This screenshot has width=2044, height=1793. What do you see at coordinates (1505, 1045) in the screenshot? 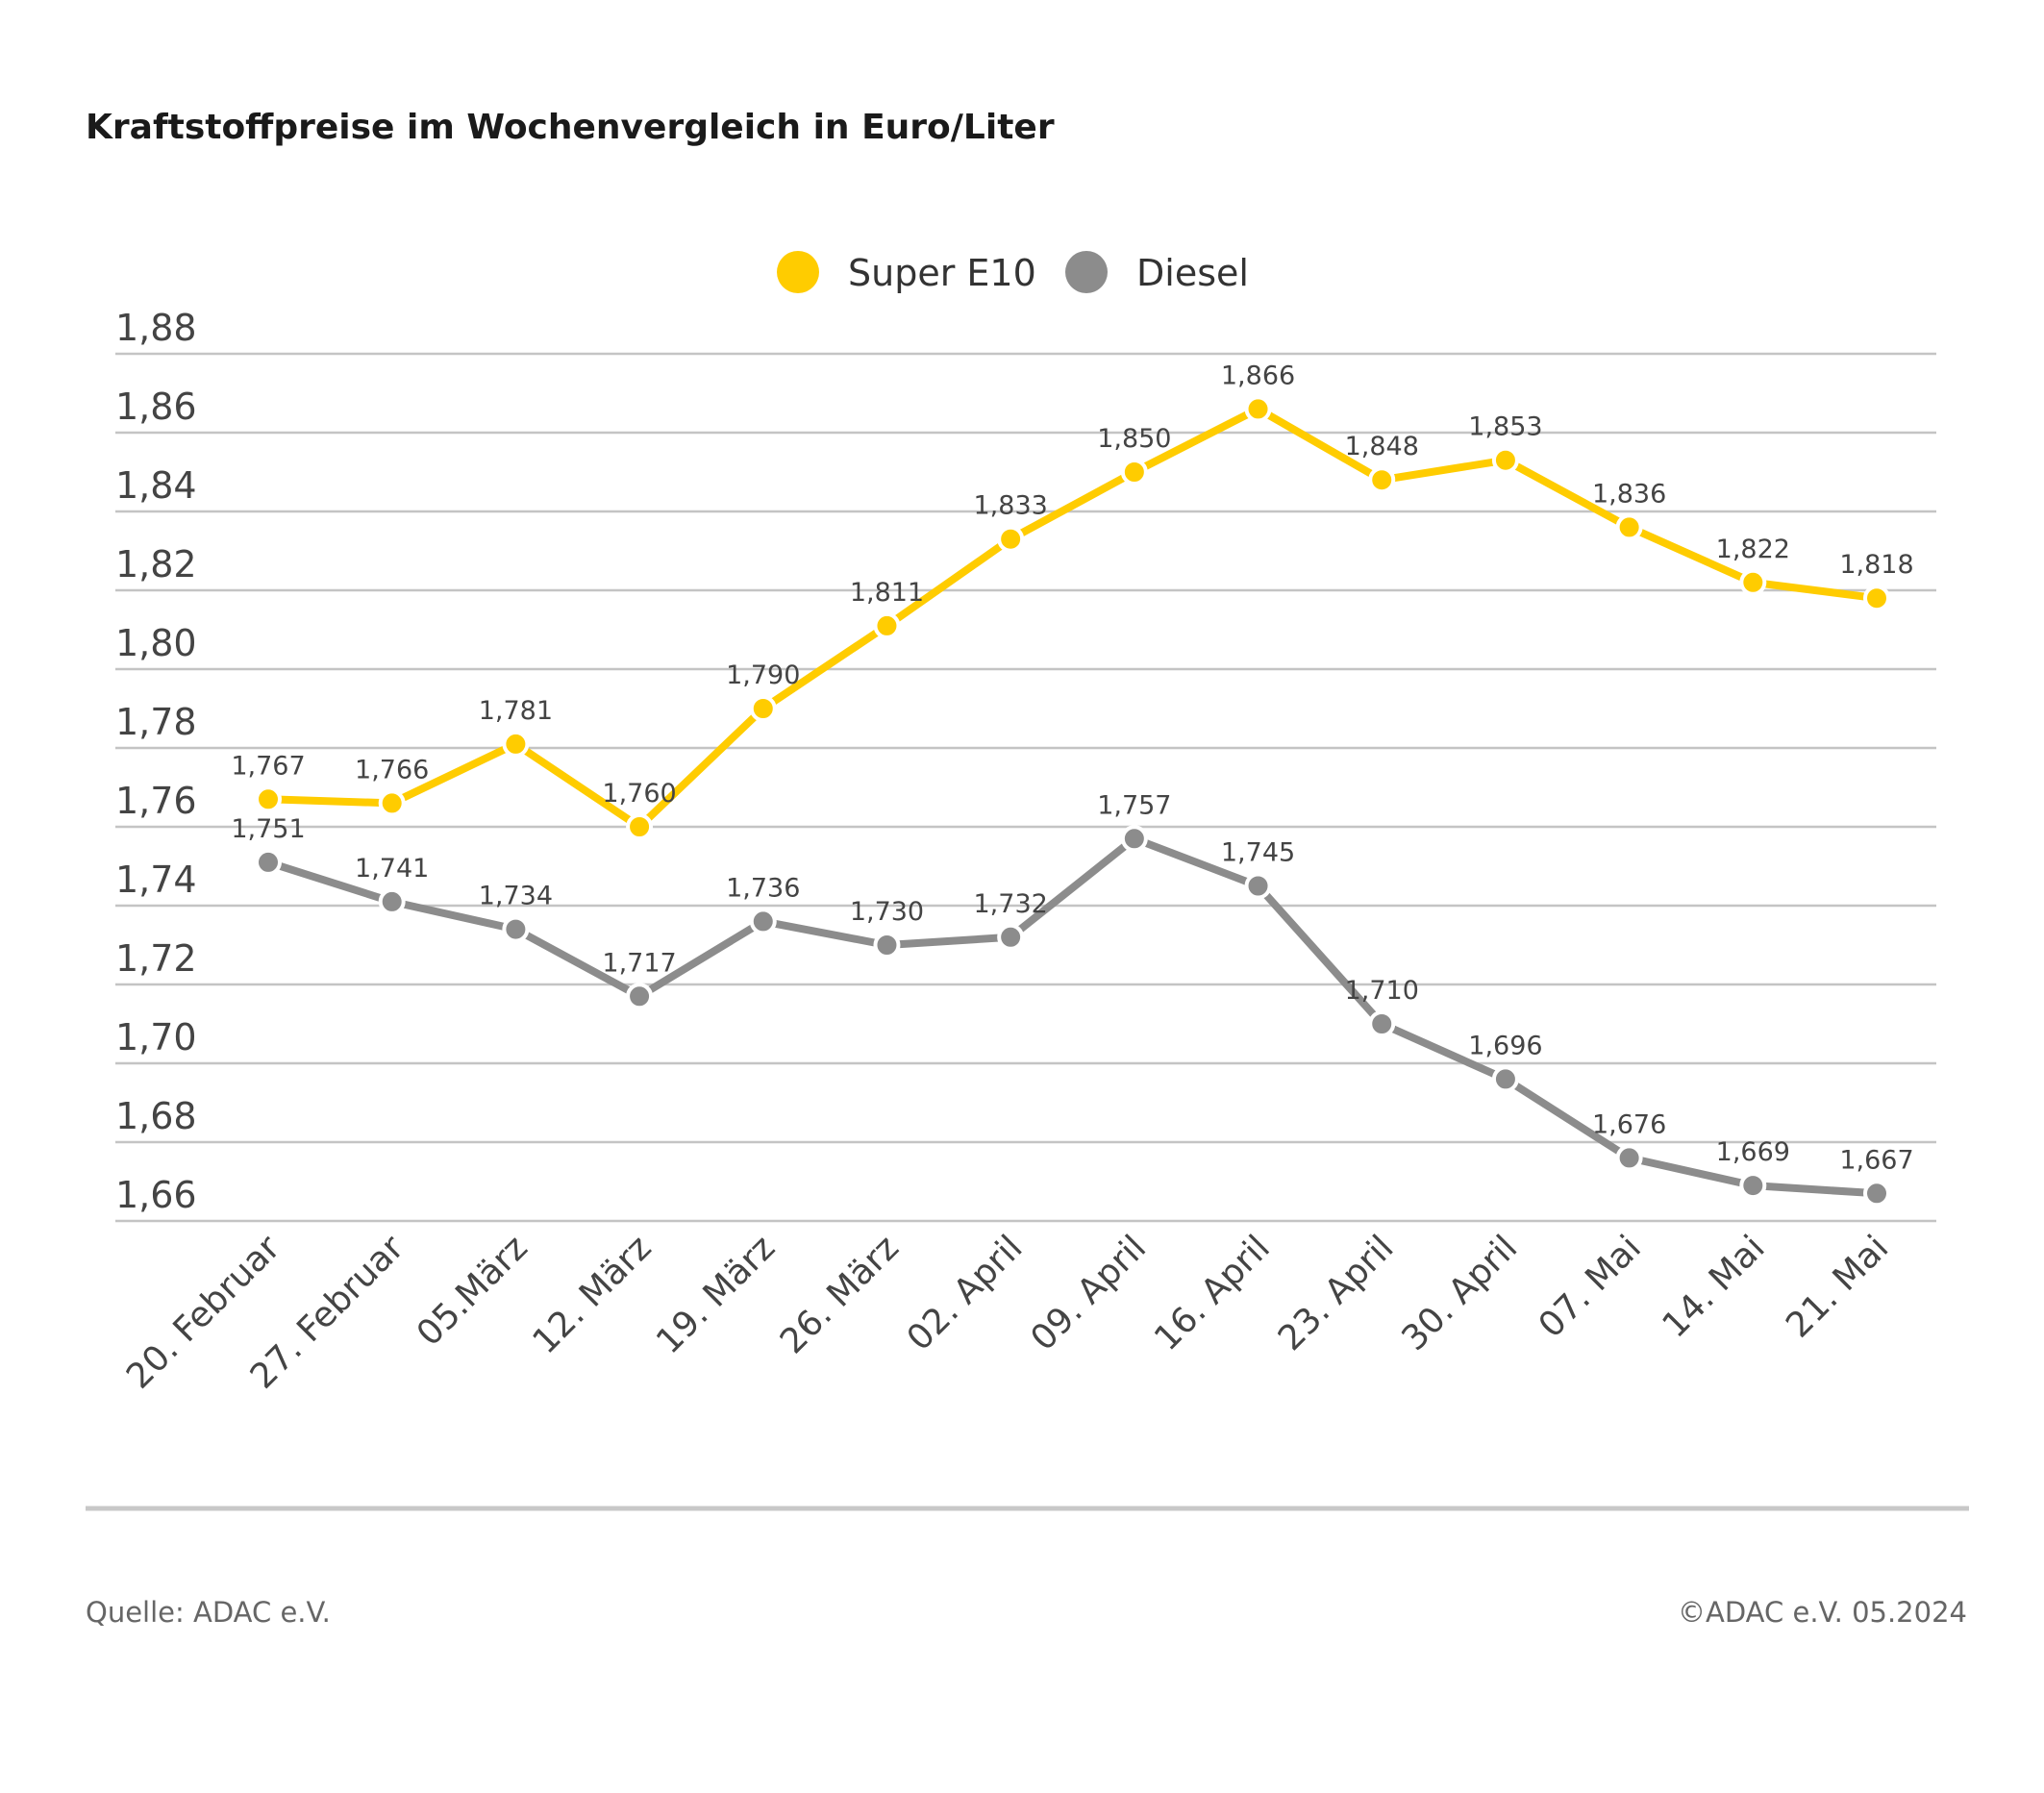
I see `data-label: 1,696` at bounding box center [1505, 1045].